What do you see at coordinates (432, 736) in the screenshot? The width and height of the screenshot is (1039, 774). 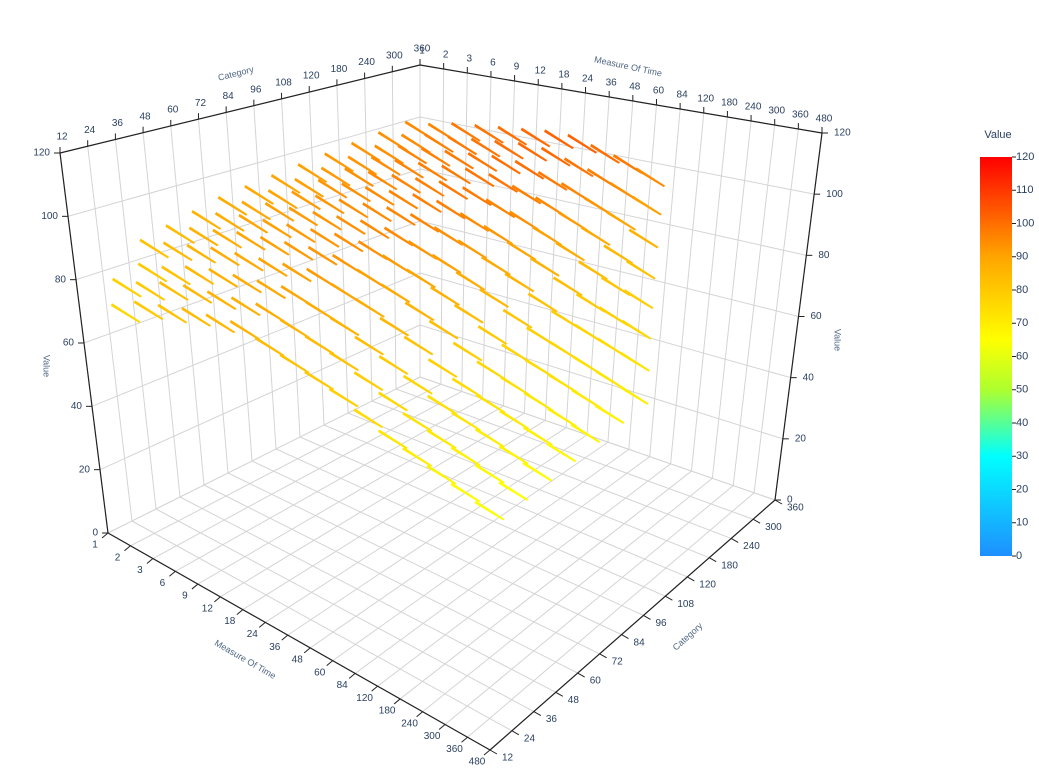 I see `x-tick-label: 300` at bounding box center [432, 736].